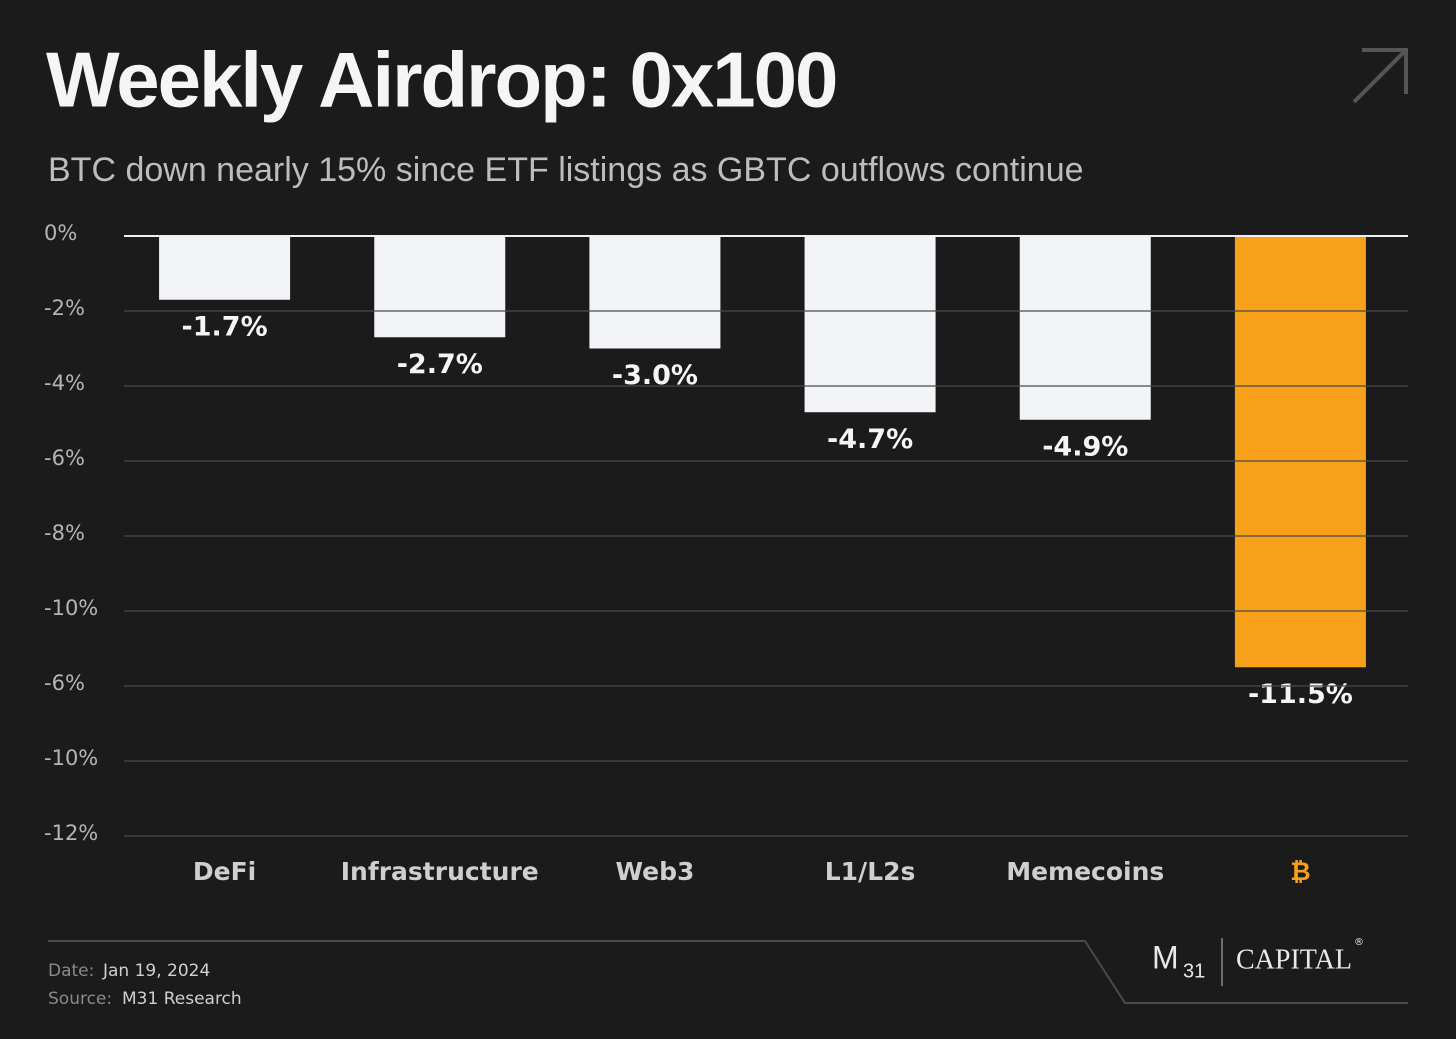 The width and height of the screenshot is (1456, 1039). Describe the element at coordinates (225, 326) in the screenshot. I see `value-label: -1.7%` at that location.